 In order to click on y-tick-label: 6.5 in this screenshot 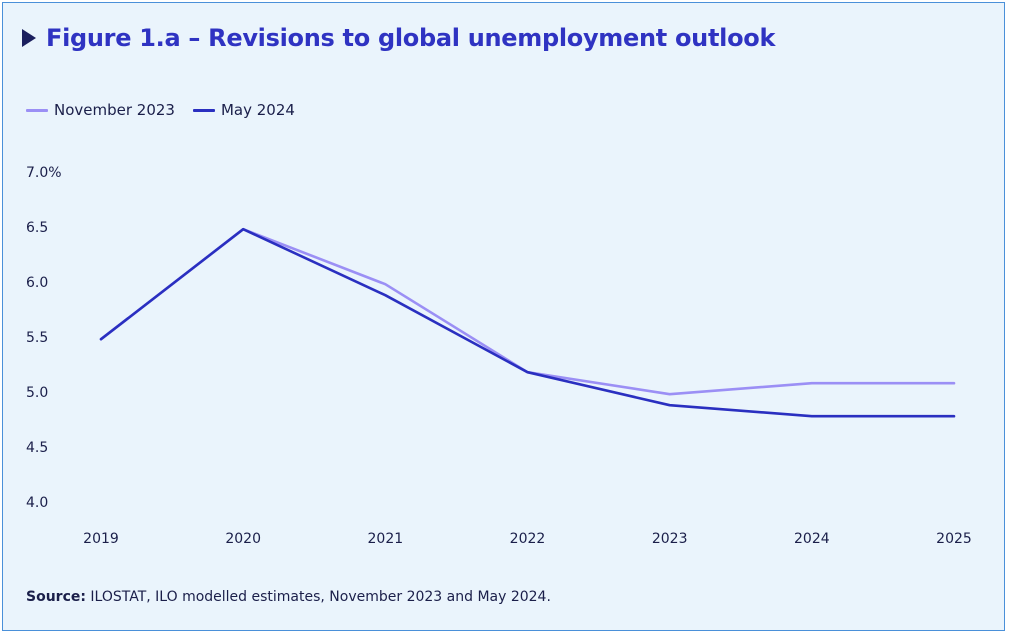, I will do `click(37, 228)`.